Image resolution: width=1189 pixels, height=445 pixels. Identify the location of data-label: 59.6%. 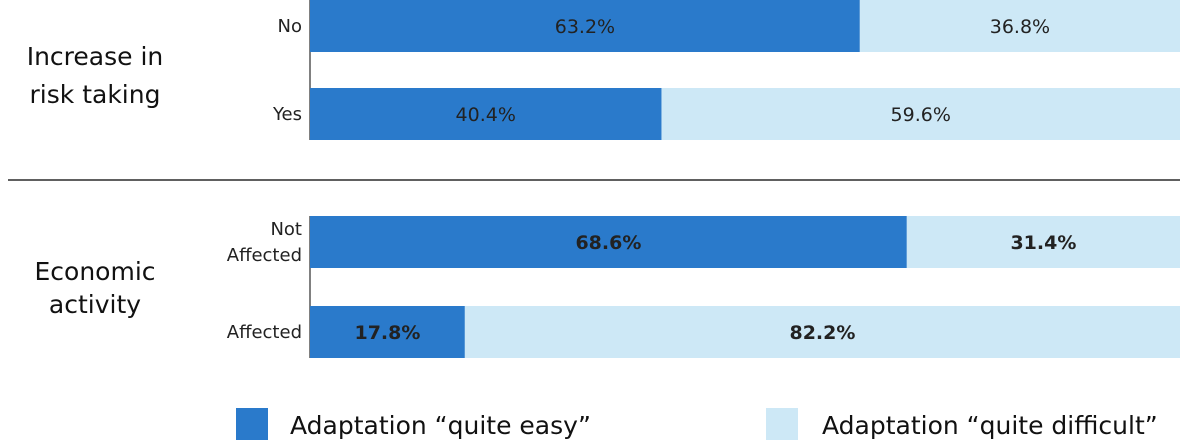
(921, 115).